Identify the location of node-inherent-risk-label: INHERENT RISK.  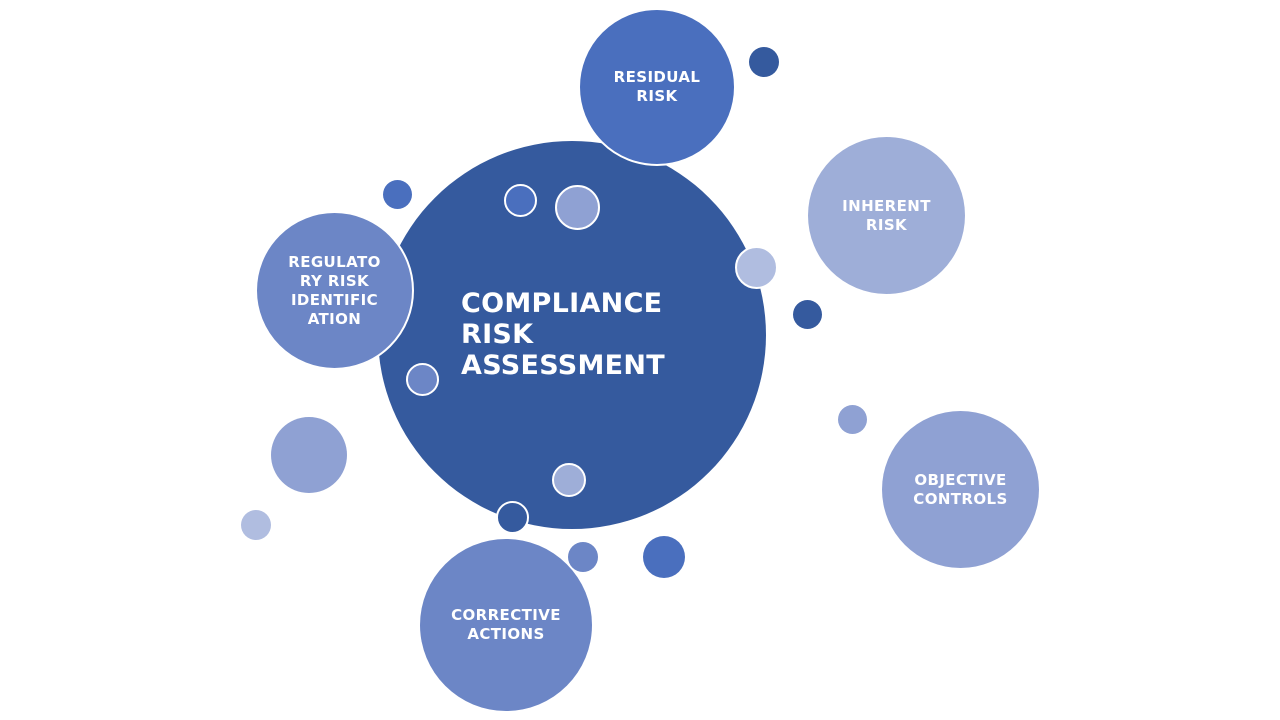
(886, 215).